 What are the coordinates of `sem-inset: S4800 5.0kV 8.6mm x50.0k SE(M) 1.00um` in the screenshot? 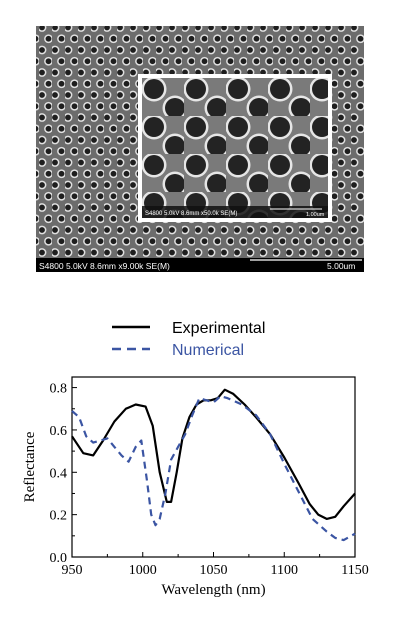 It's located at (235, 148).